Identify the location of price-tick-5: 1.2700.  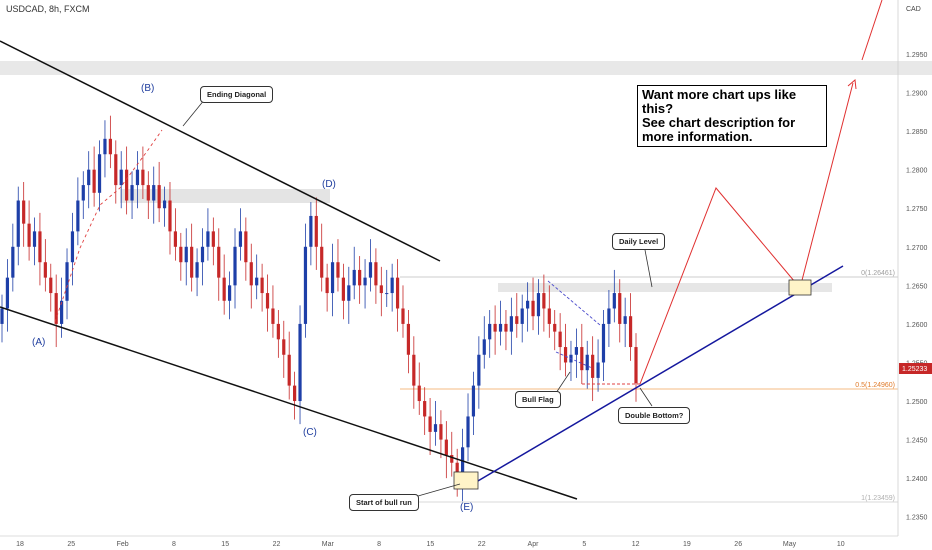
(917, 248).